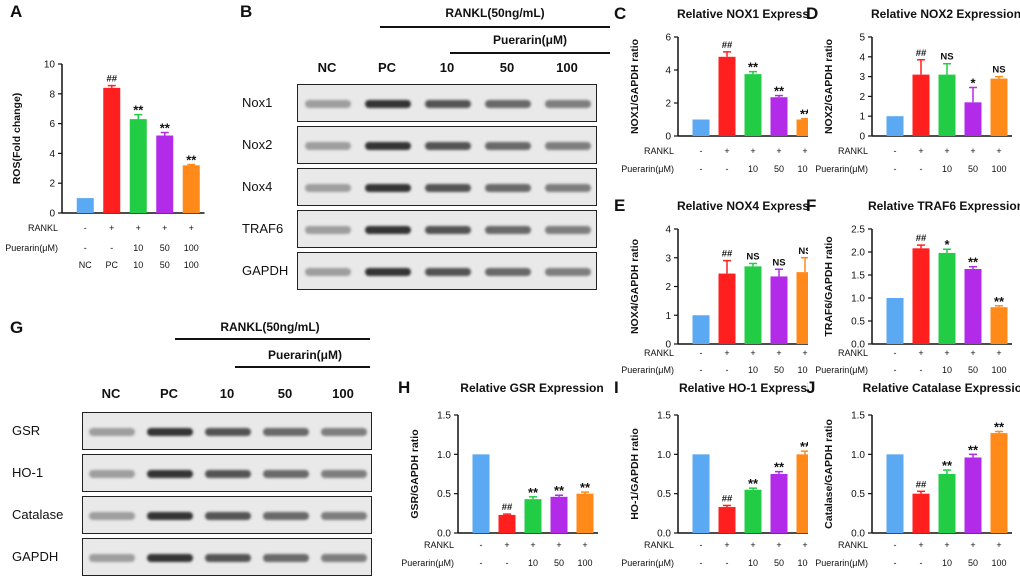  What do you see at coordinates (495, 13) in the screenshot?
I see `blot-b-rankl-header: RANKL(50ng/mL)` at bounding box center [495, 13].